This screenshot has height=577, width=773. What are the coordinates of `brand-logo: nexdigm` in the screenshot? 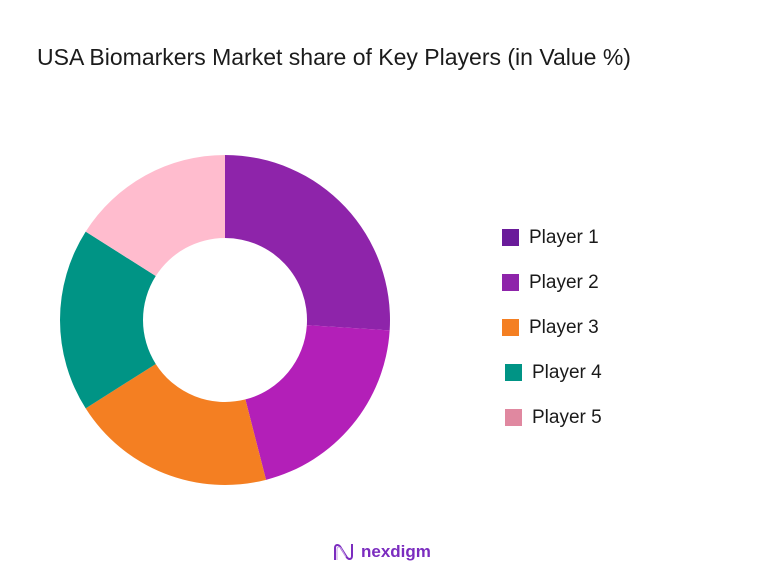 It's located at (382, 552).